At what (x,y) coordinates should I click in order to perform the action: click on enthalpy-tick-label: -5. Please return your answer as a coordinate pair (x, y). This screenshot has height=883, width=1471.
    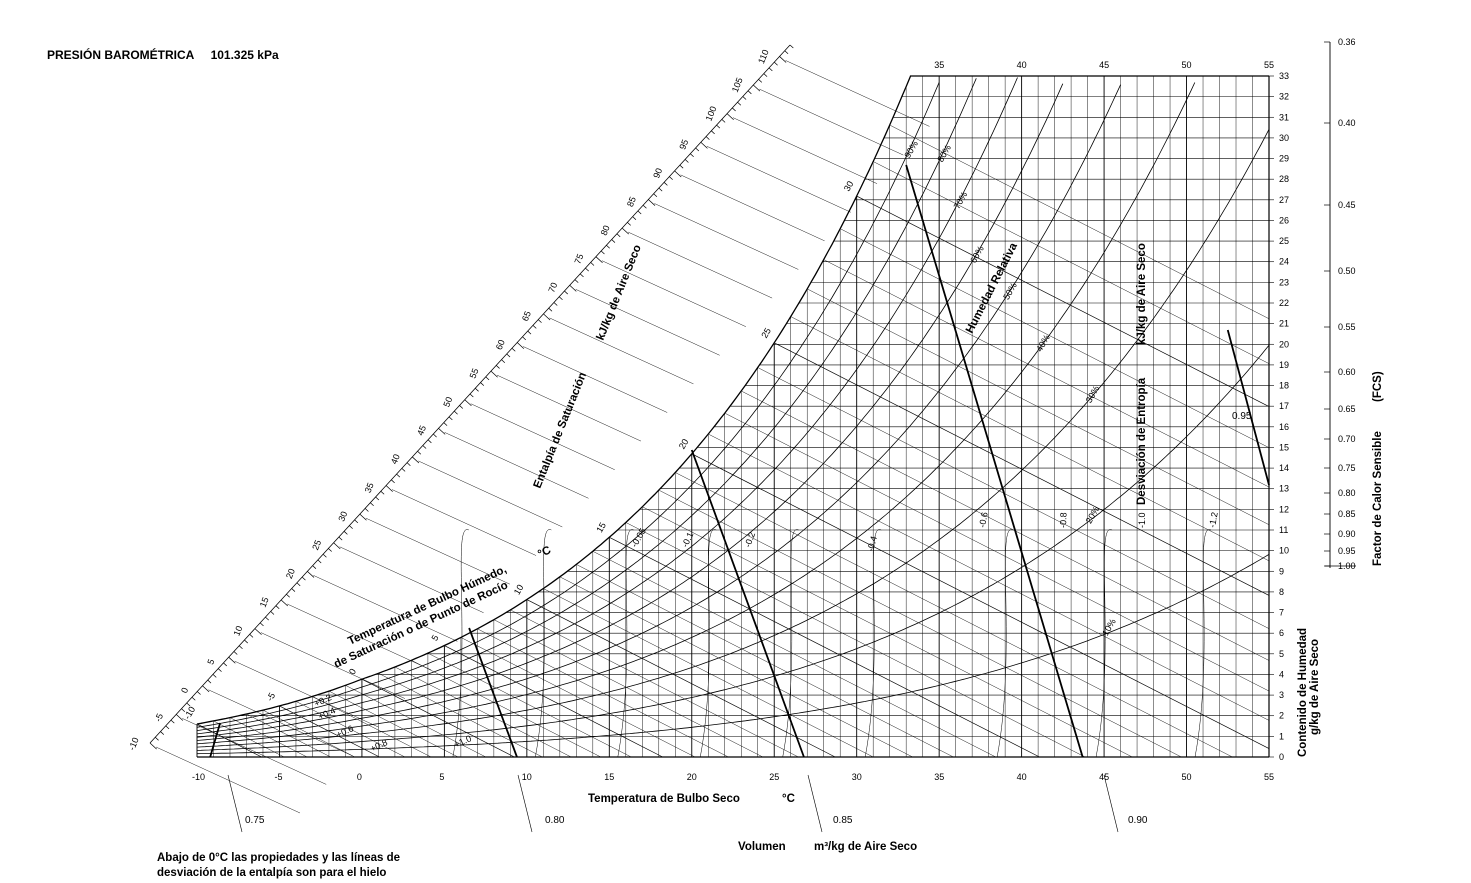
    Looking at the image, I should click on (159, 717).